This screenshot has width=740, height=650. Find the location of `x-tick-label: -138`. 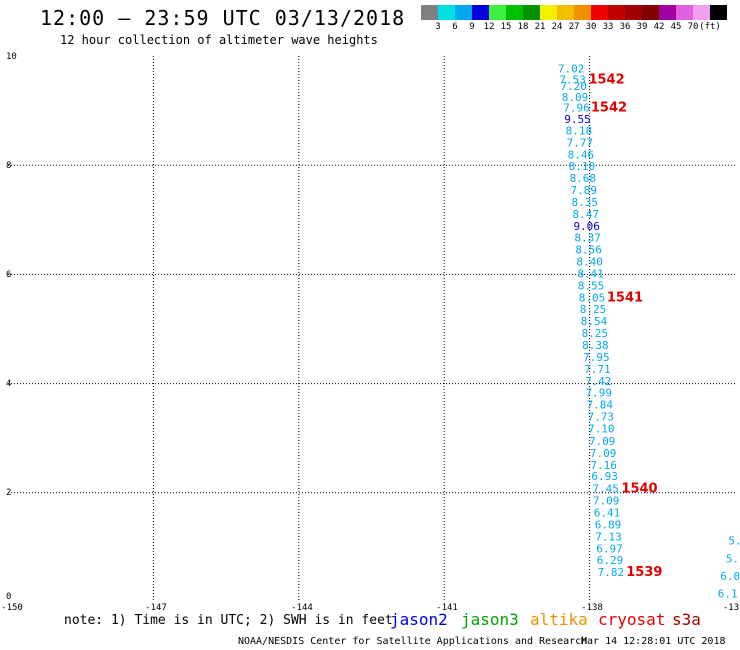

x-tick-label: -138 is located at coordinates (592, 608).